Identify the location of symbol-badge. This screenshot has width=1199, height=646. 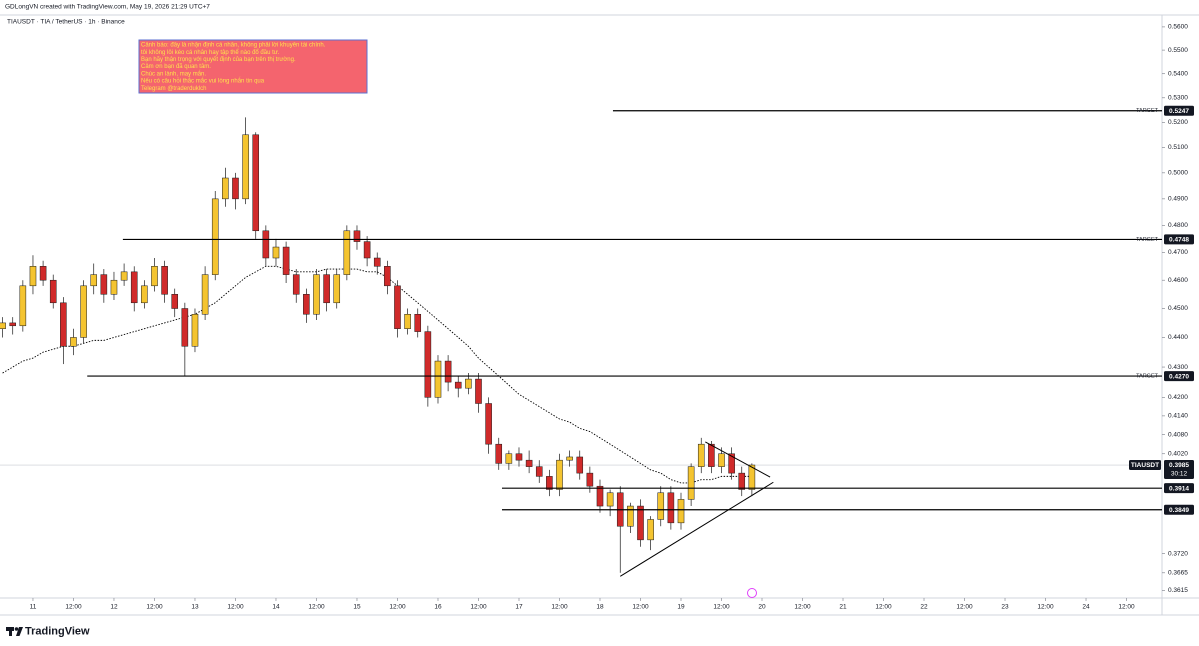
(1145, 465).